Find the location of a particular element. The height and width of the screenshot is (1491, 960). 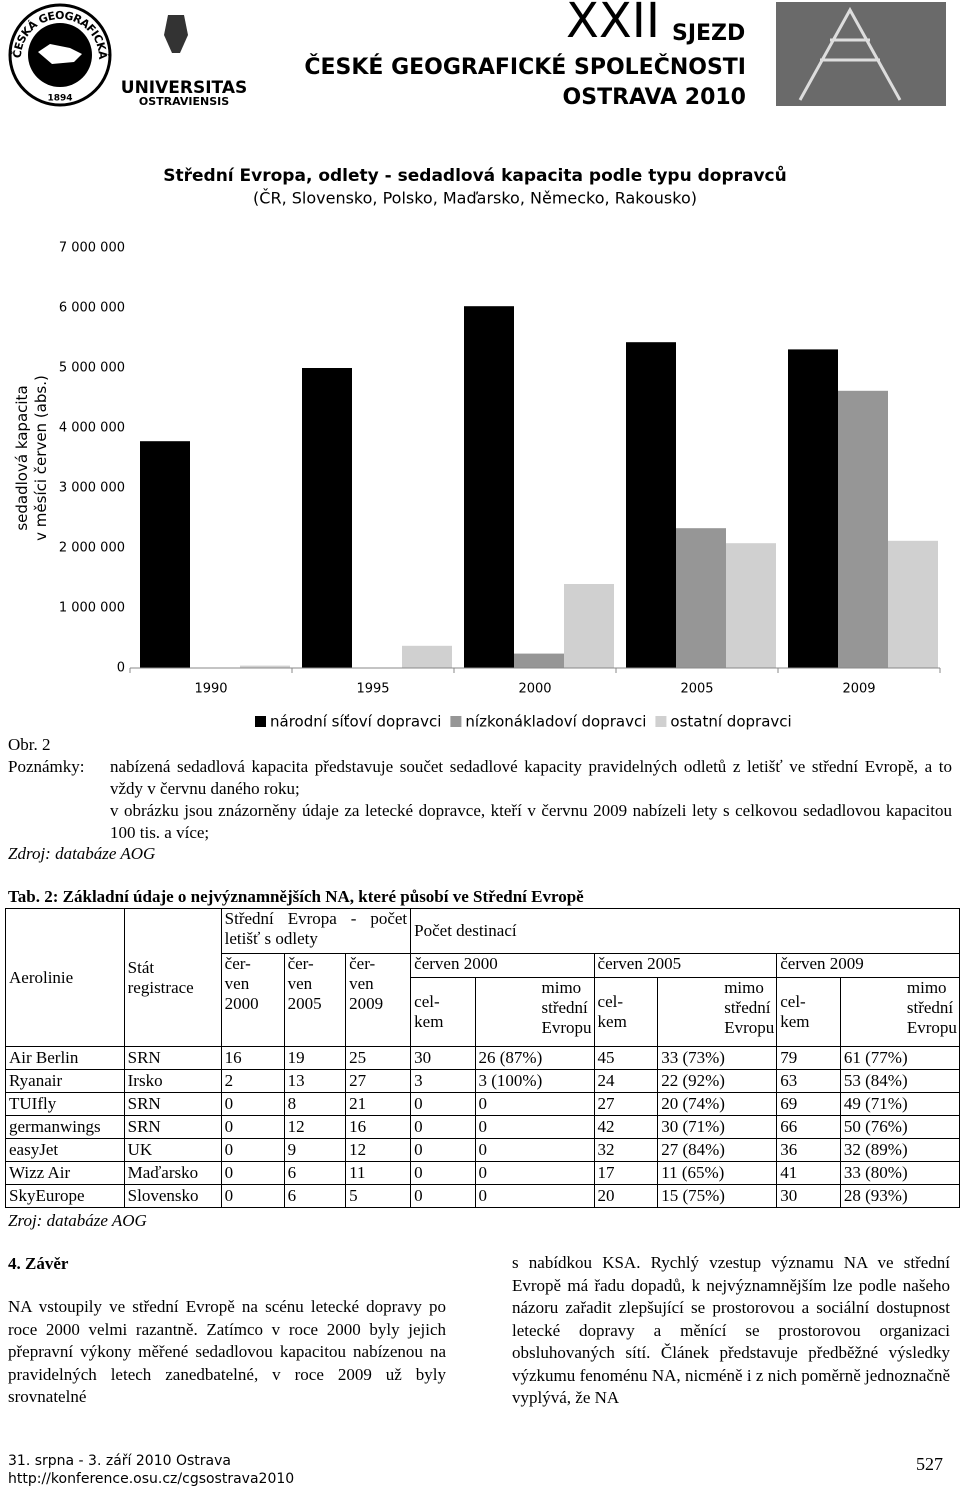

congress-place: OSTRAVA 2010 is located at coordinates (654, 97).